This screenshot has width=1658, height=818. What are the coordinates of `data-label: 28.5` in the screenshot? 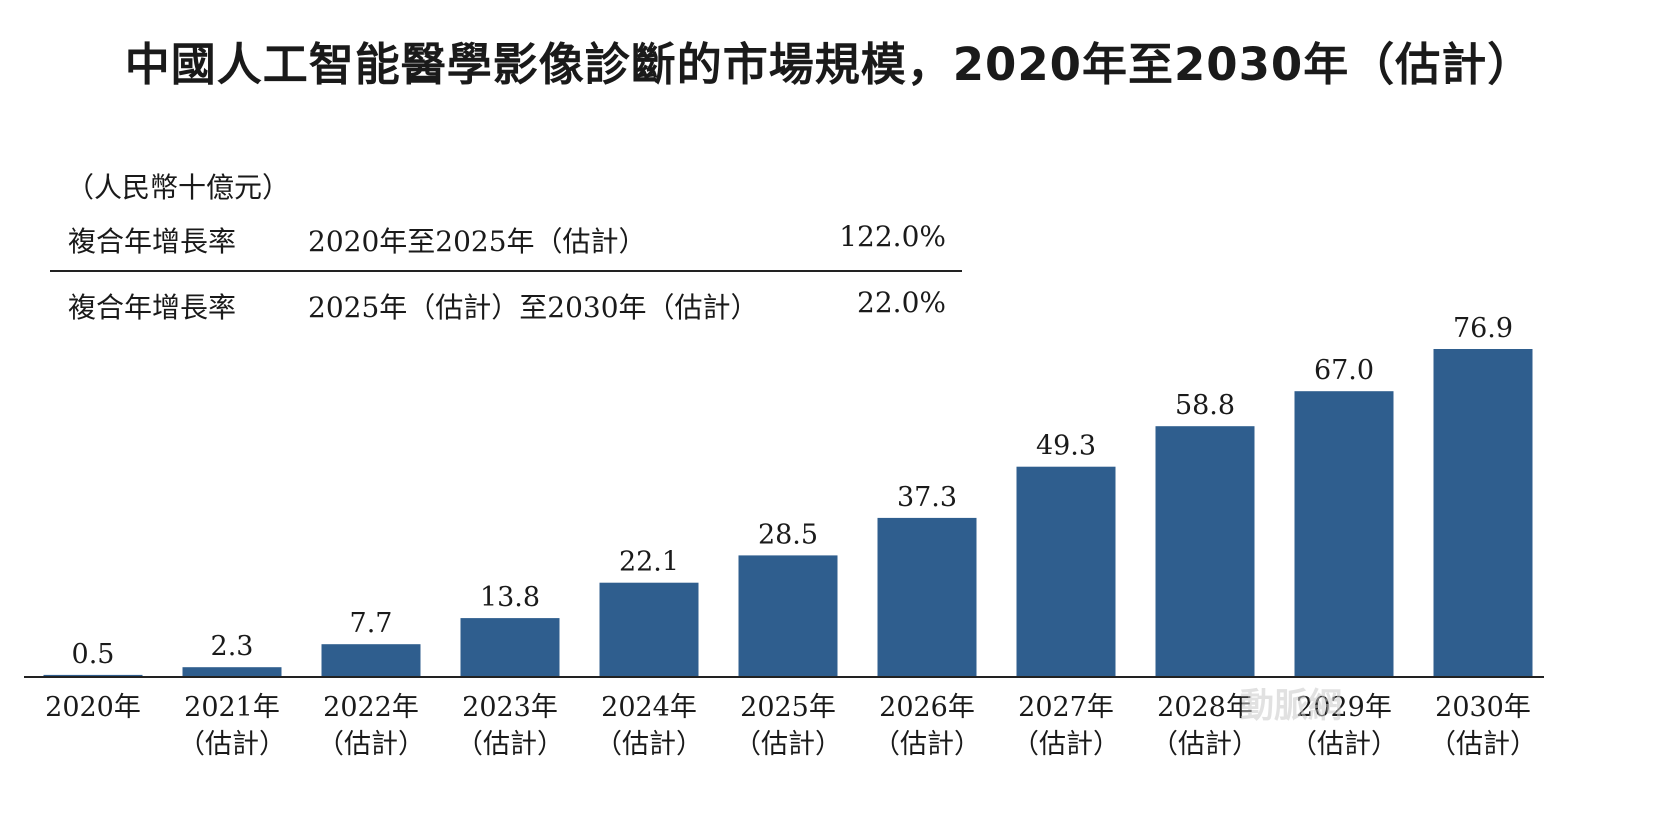 It's located at (788, 534).